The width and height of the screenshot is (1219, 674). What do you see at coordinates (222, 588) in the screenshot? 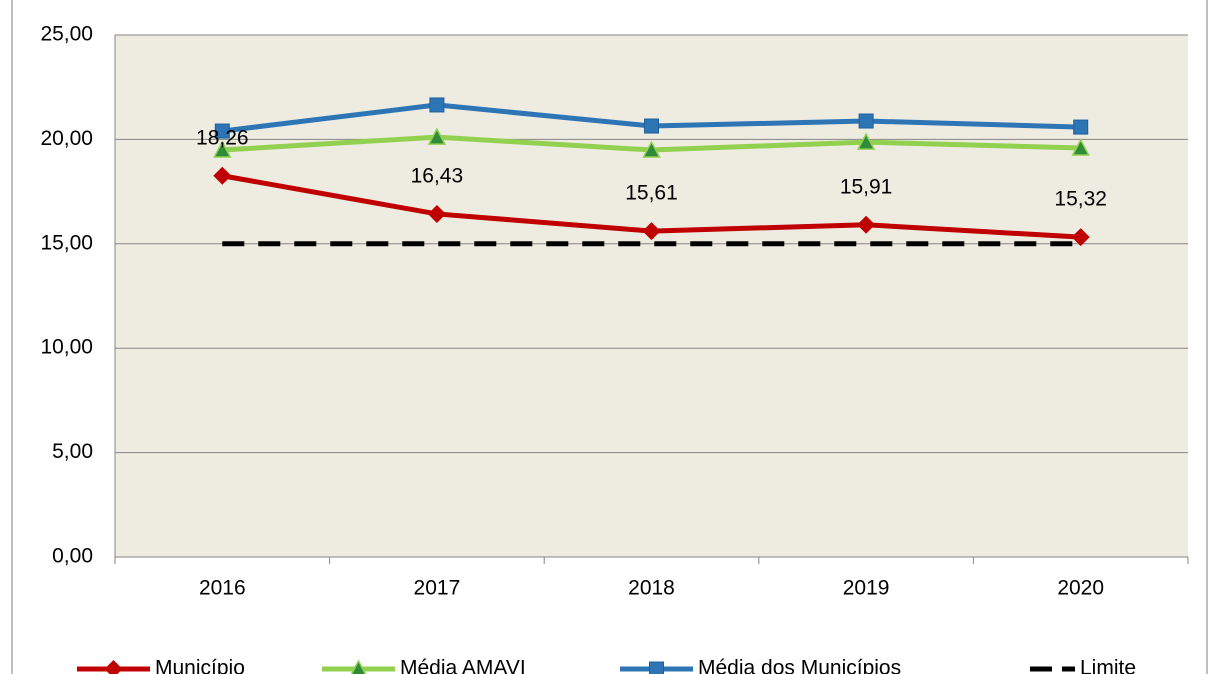
I see `x-tick-label: 2016` at bounding box center [222, 588].